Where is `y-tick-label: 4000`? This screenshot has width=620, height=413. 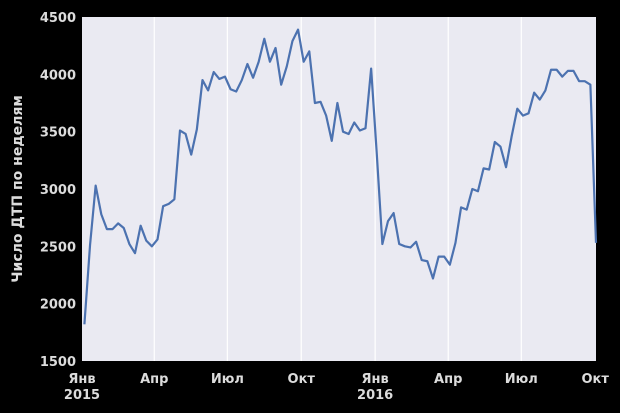 y-tick-label: 4000 is located at coordinates (58, 75).